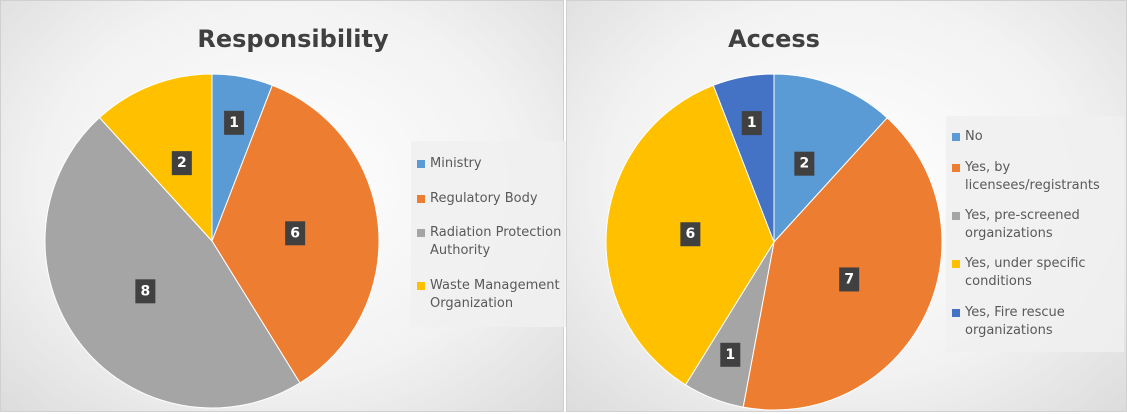  I want to click on legend-item: No, so click(1035, 137).